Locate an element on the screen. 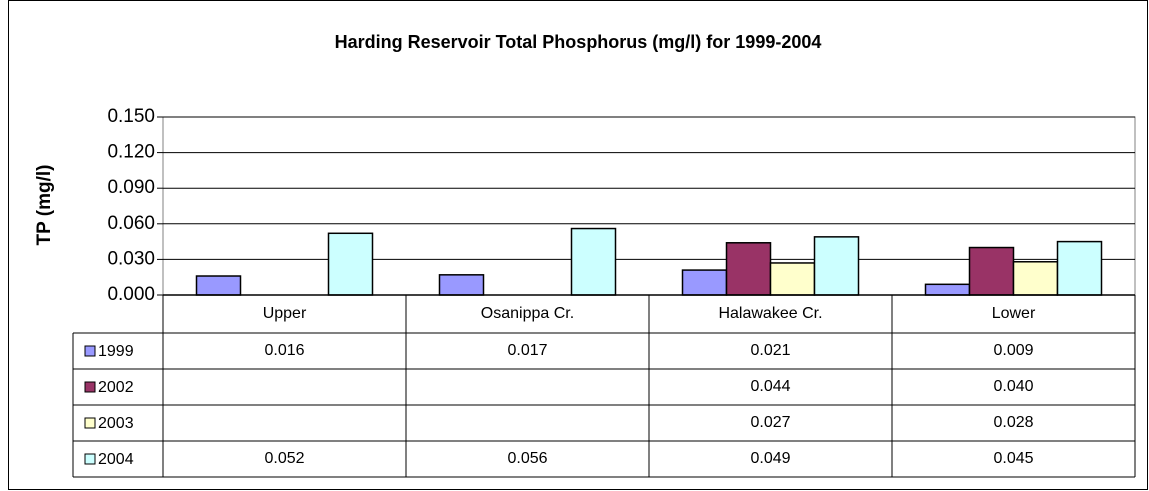 The image size is (1149, 491). x-tick-label: Halawakee Cr. is located at coordinates (770, 313).